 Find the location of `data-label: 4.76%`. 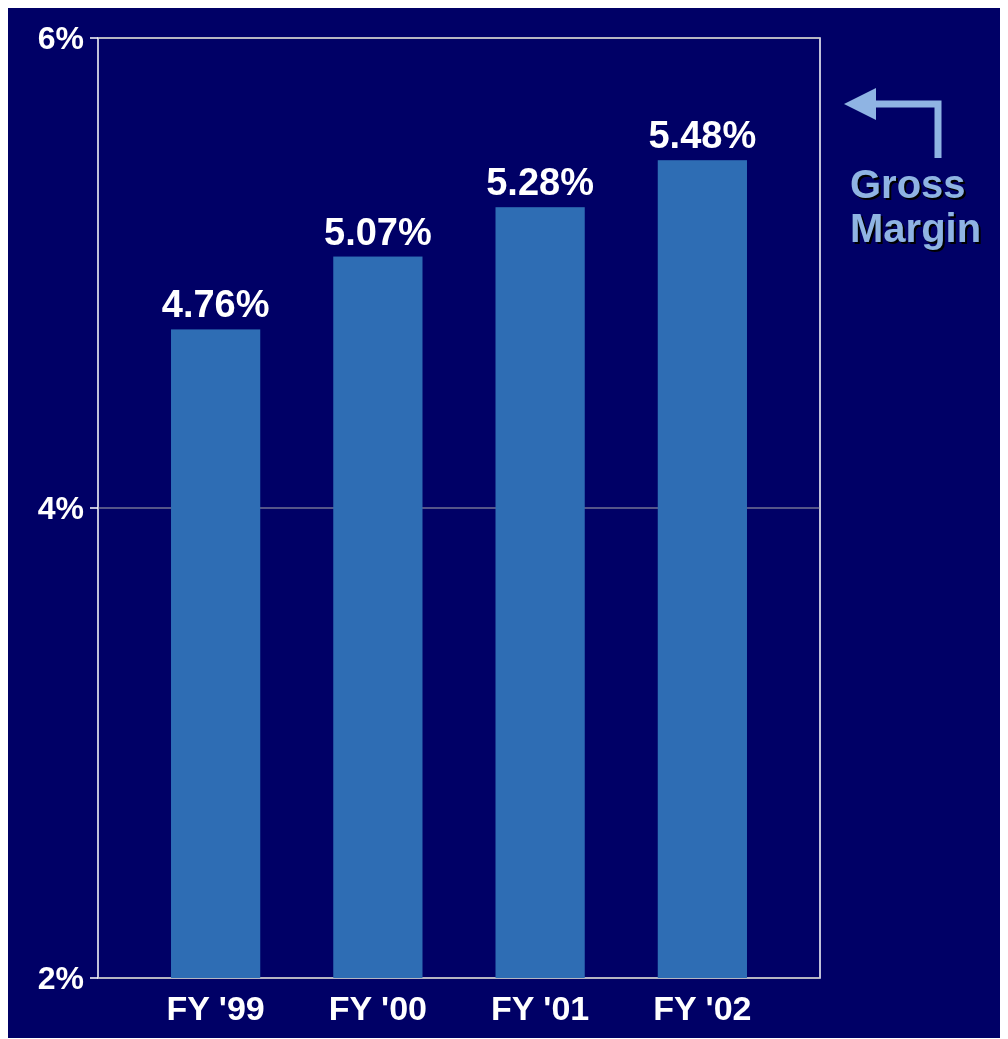

data-label: 4.76% is located at coordinates (215, 304).